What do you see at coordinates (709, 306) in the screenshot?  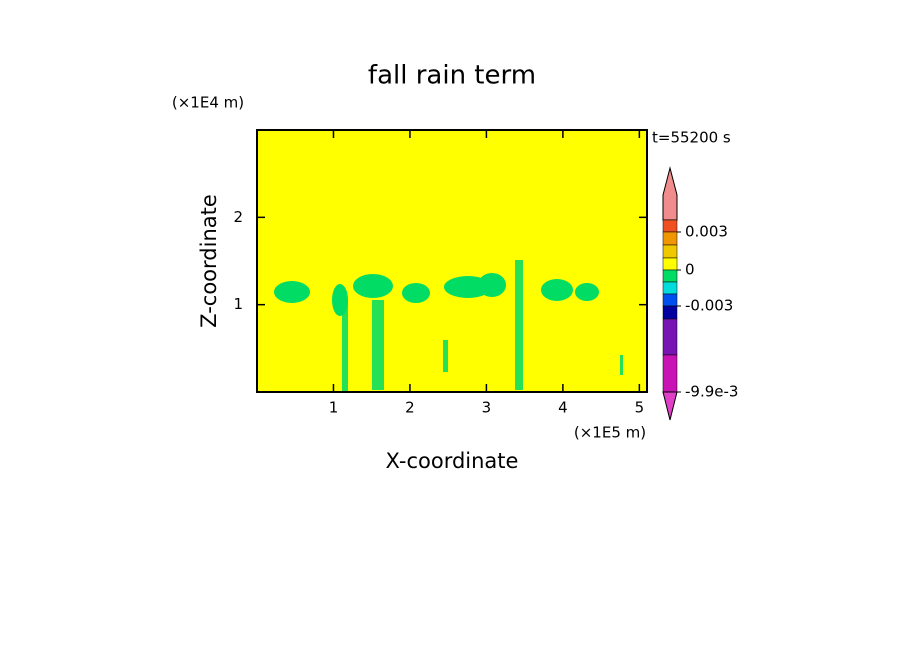 I see `colorbar-tick-label: -0.003` at bounding box center [709, 306].